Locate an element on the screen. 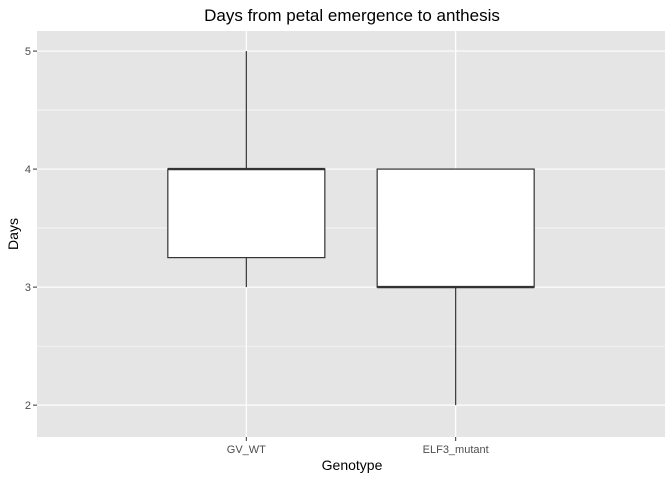 The height and width of the screenshot is (480, 672). box-ELF3_mutant is located at coordinates (455, 287).